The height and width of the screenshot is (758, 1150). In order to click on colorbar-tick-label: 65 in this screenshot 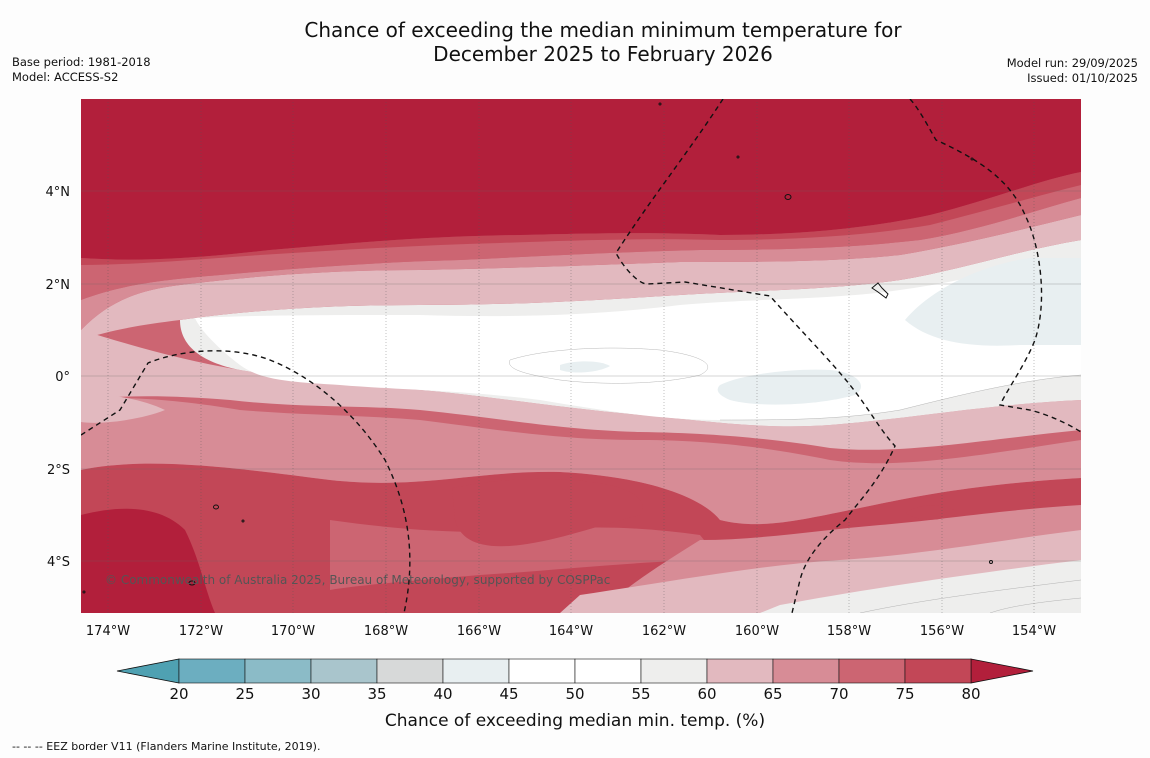, I will do `click(772, 694)`.